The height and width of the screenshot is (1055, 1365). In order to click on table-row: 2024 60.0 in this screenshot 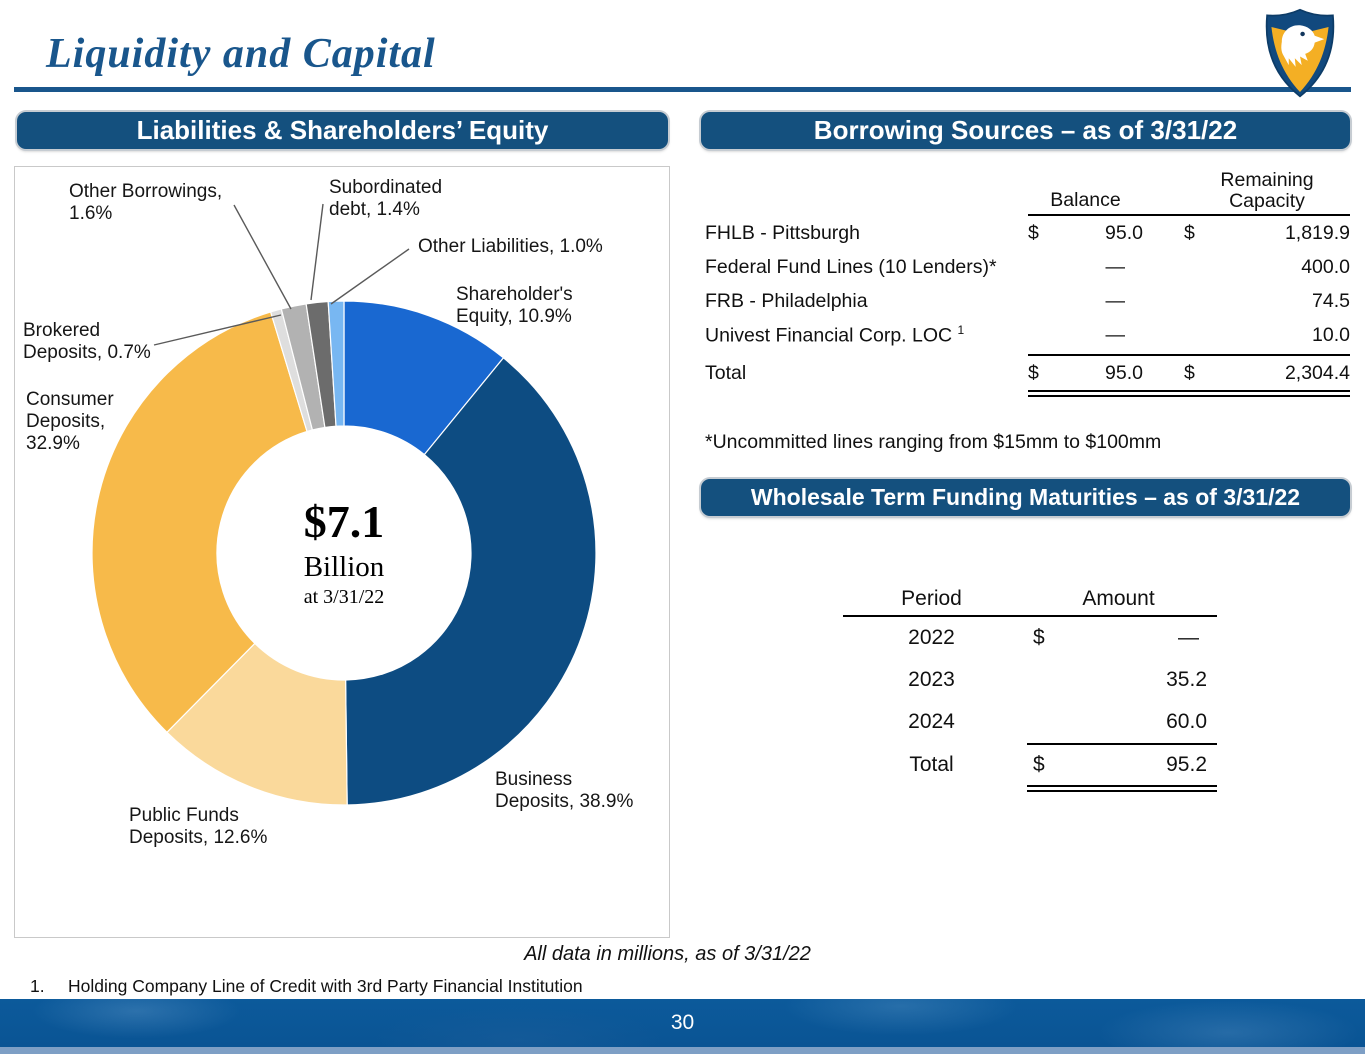, I will do `click(1057, 721)`.